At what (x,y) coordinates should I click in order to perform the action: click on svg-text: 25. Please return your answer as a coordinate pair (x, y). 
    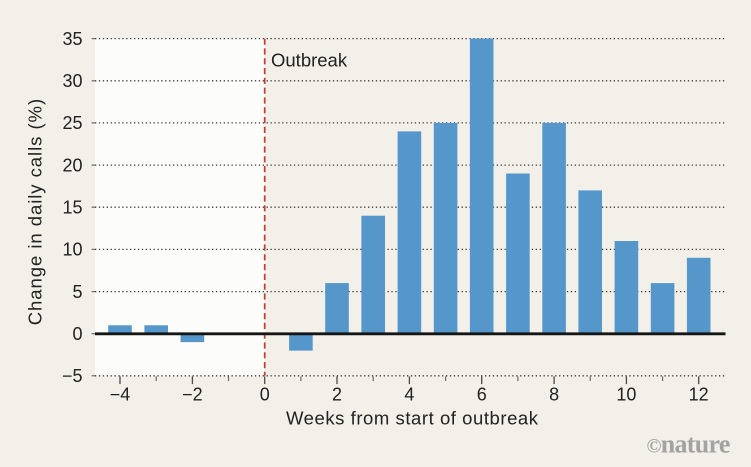
    Looking at the image, I should click on (72, 123).